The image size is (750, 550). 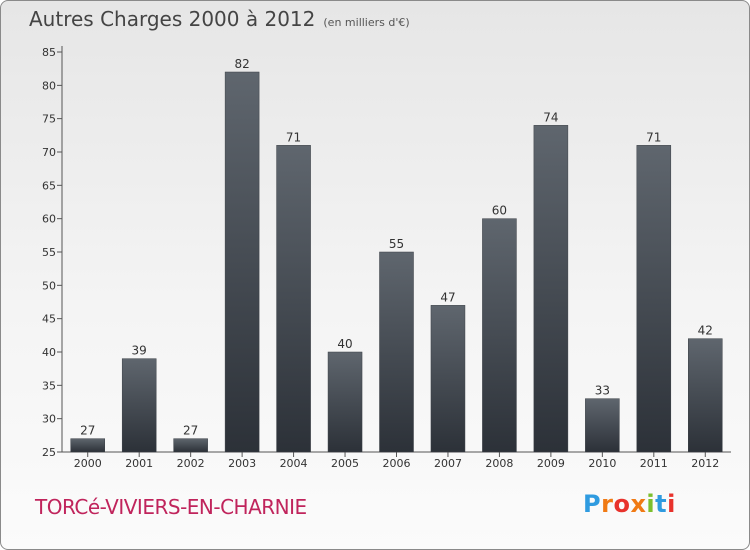 I want to click on x-tick-label: 2007, so click(x=448, y=463).